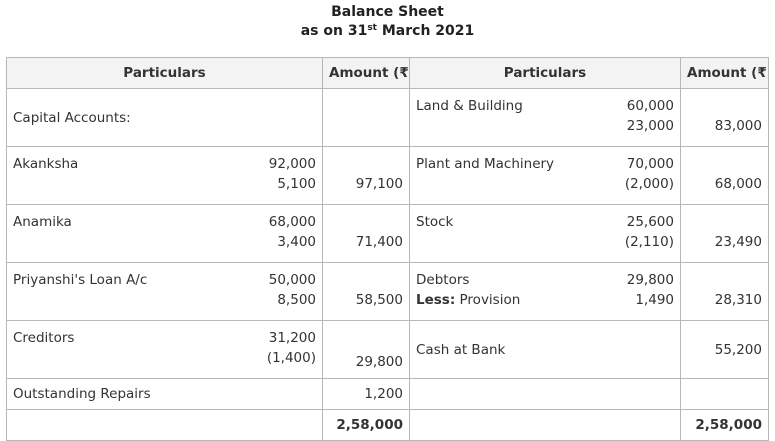 Image resolution: width=775 pixels, height=441 pixels. What do you see at coordinates (724, 394) in the screenshot?
I see `empty-assets-amount` at bounding box center [724, 394].